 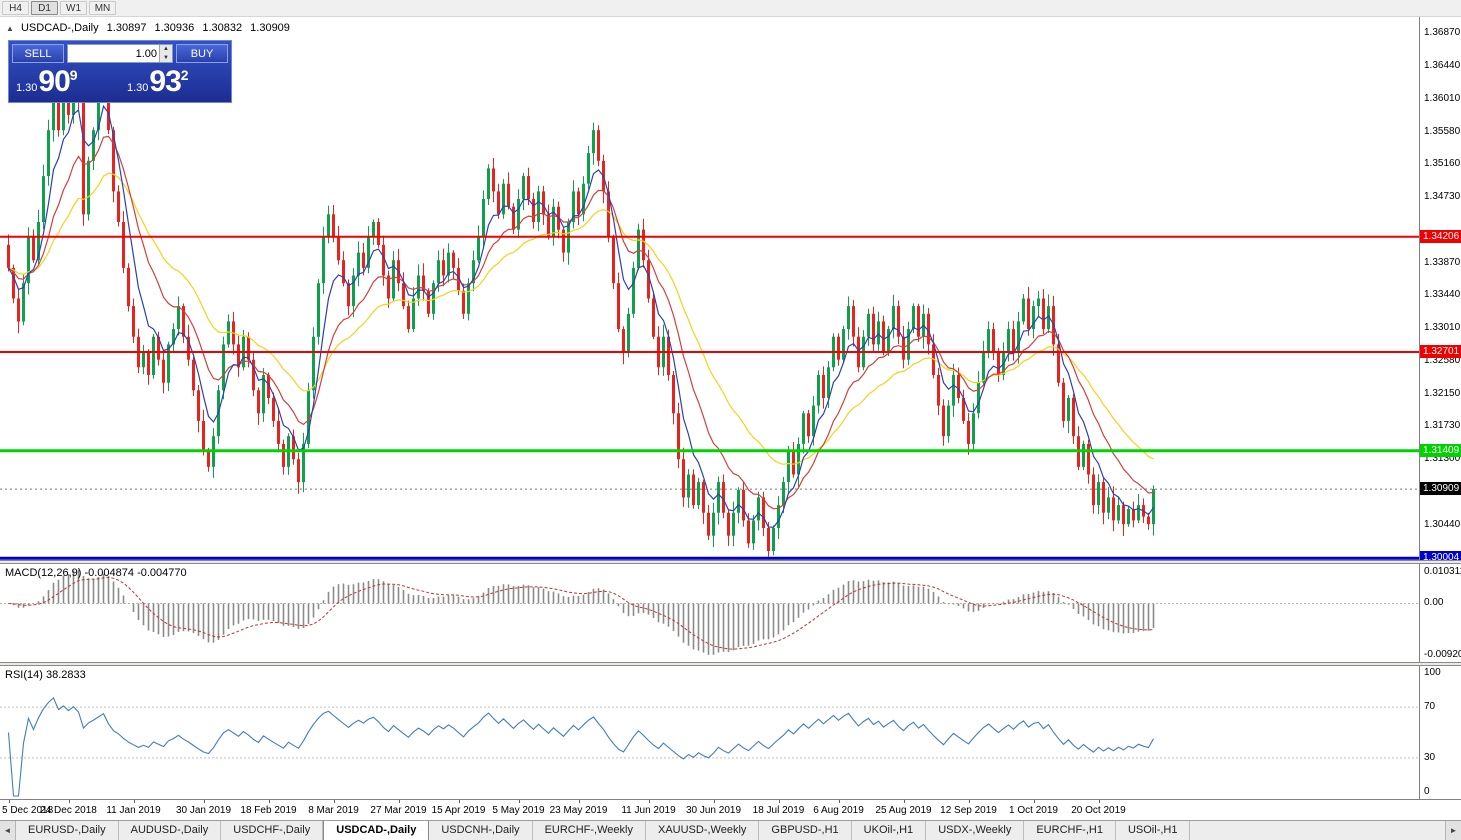 I want to click on date-label: 30 Jun 2019, so click(x=713, y=810).